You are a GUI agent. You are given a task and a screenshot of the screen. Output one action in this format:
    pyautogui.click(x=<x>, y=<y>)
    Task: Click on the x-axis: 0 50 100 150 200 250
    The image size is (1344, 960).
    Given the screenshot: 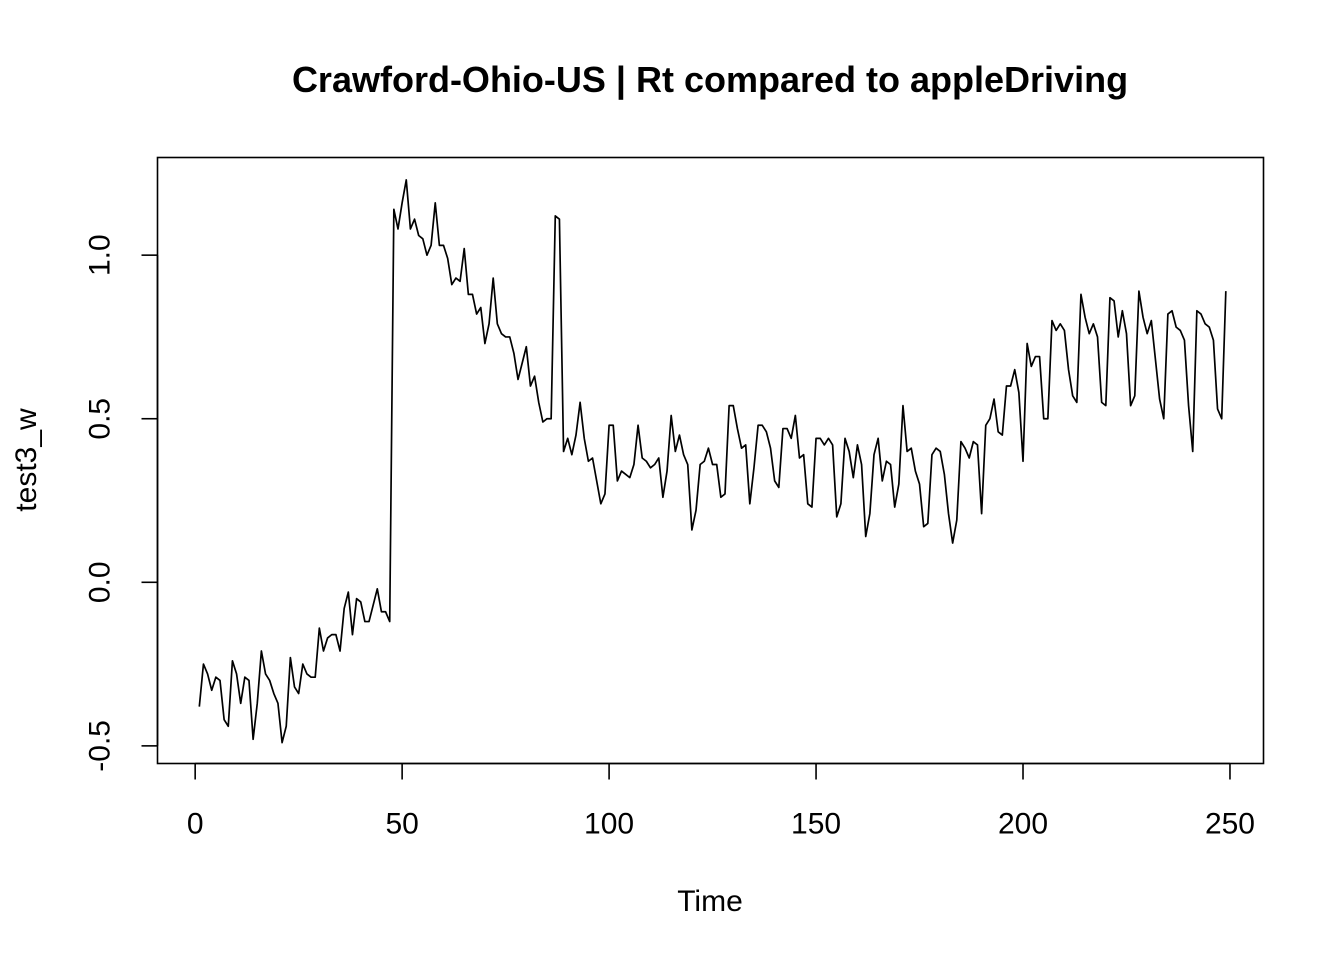 What is the action you would take?
    pyautogui.click(x=721, y=801)
    